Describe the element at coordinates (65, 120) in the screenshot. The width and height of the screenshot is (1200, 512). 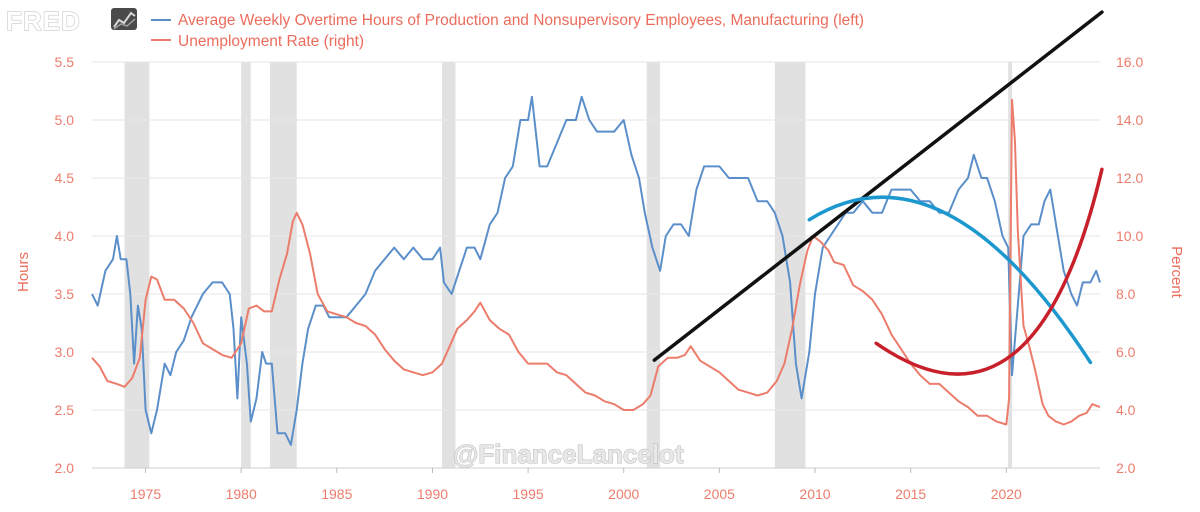
I see `left-tick-label: 5.0` at that location.